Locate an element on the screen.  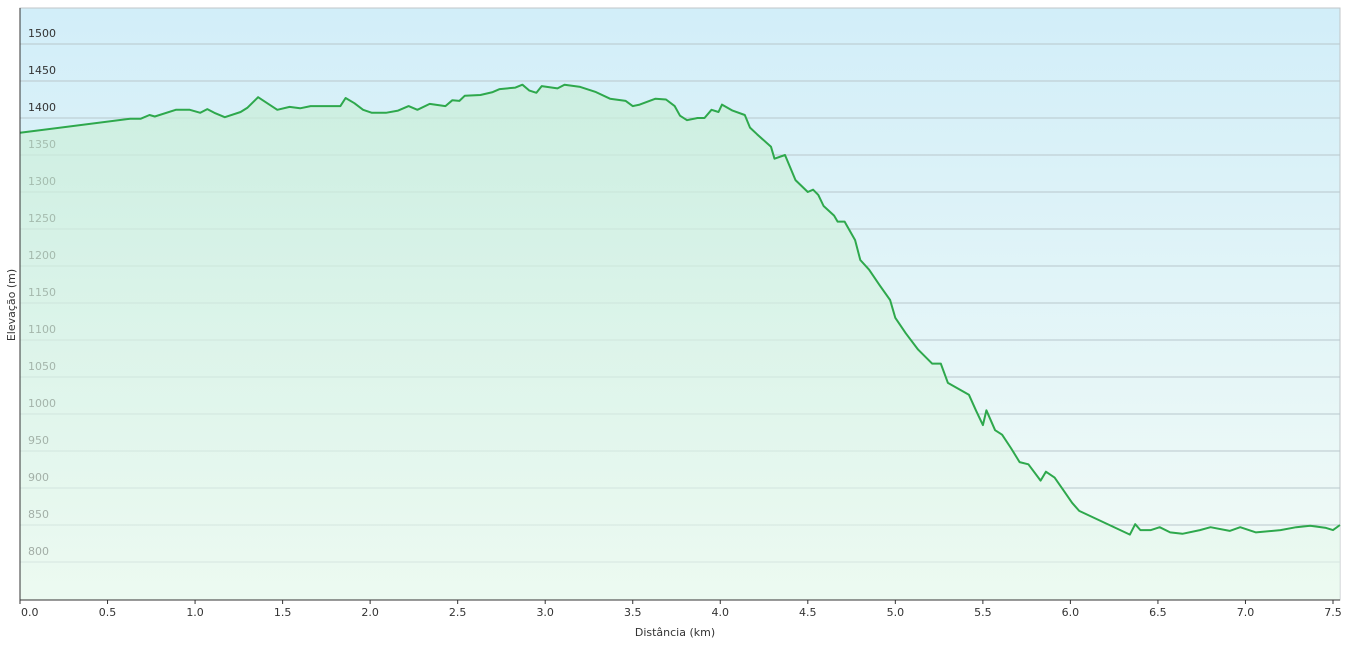
y-tick-label: 1400 is located at coordinates (42, 107).